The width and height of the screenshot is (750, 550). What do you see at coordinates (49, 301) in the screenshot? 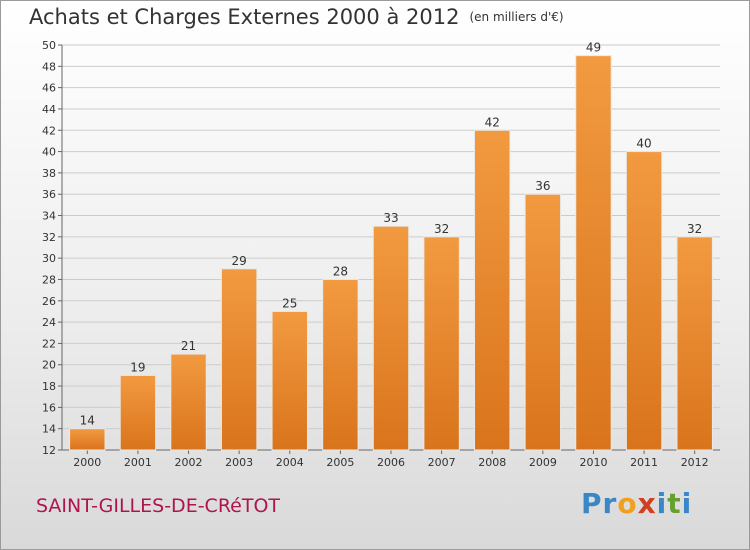
I see `y-tick-label: 26` at bounding box center [49, 301].